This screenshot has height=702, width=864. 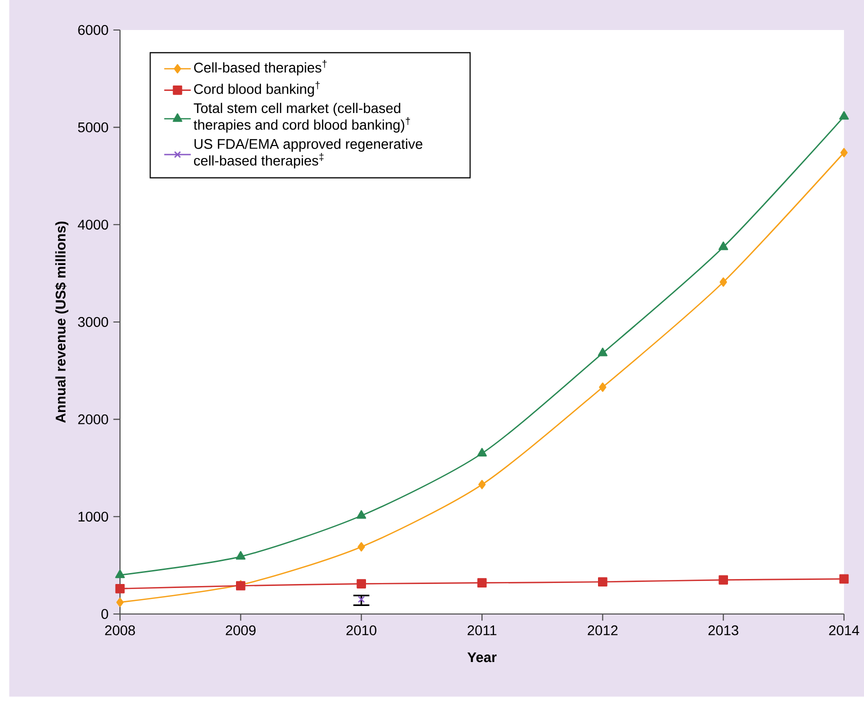 What do you see at coordinates (61, 322) in the screenshot?
I see `y-axis-title: Annual revenue (US$ millions)` at bounding box center [61, 322].